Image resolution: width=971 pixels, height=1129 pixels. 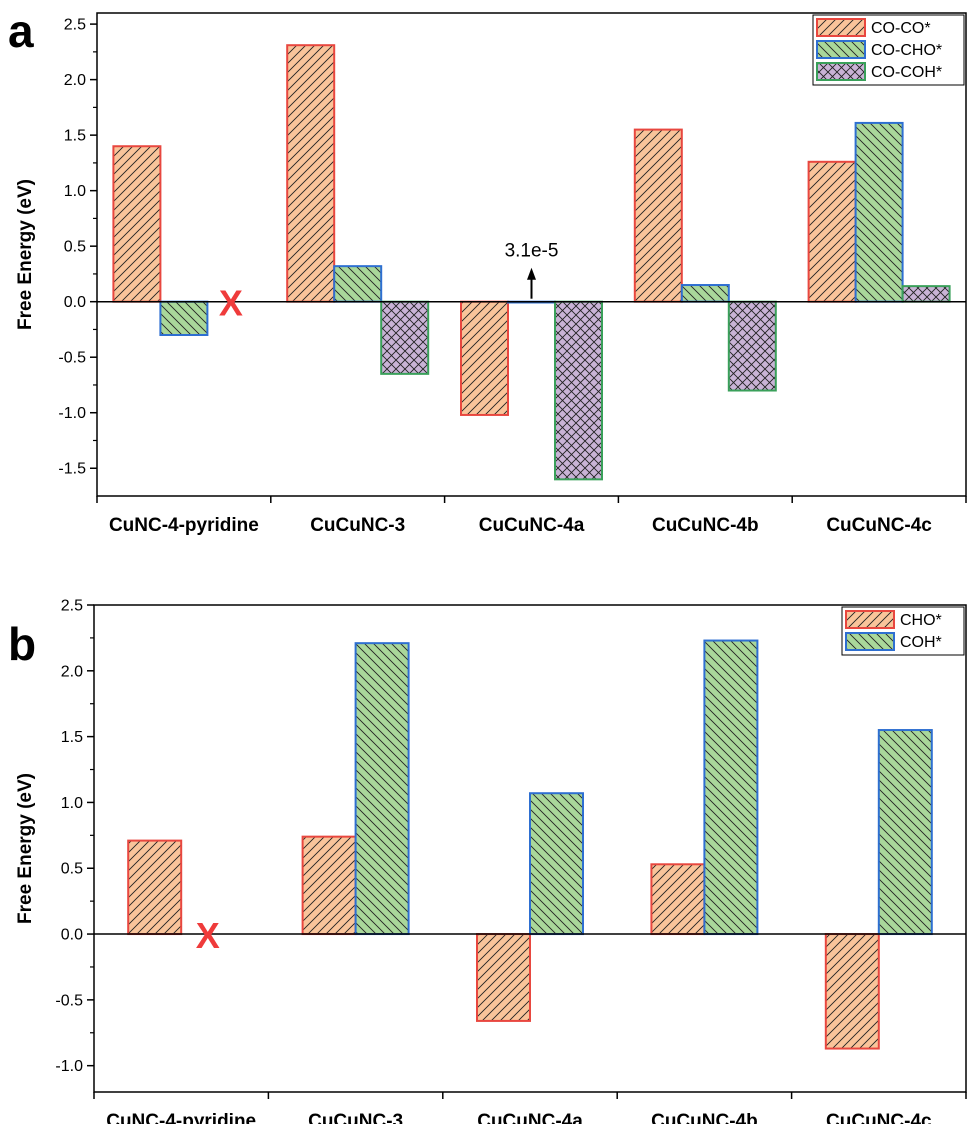 What do you see at coordinates (870, 641) in the screenshot?
I see `legend-swatch-coh` at bounding box center [870, 641].